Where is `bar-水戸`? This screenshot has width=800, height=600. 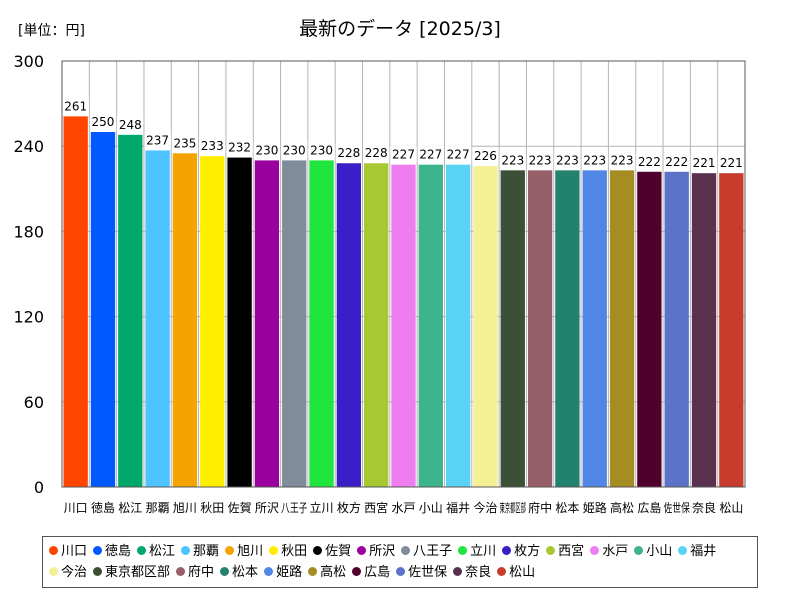
bar-水戸 is located at coordinates (403, 325).